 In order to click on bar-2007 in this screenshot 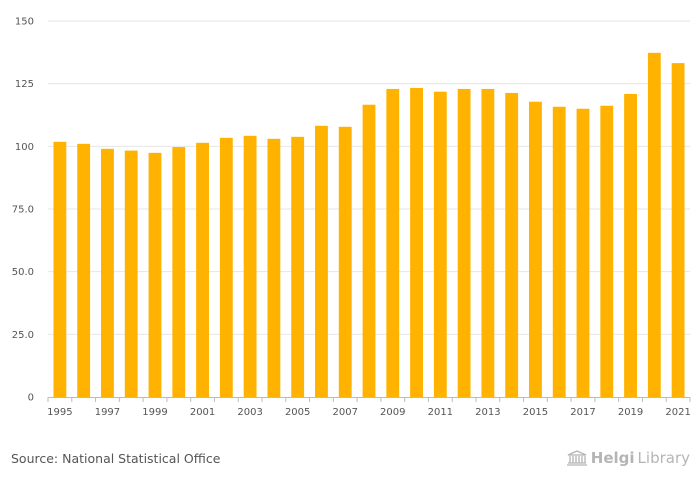, I will do `click(345, 261)`.